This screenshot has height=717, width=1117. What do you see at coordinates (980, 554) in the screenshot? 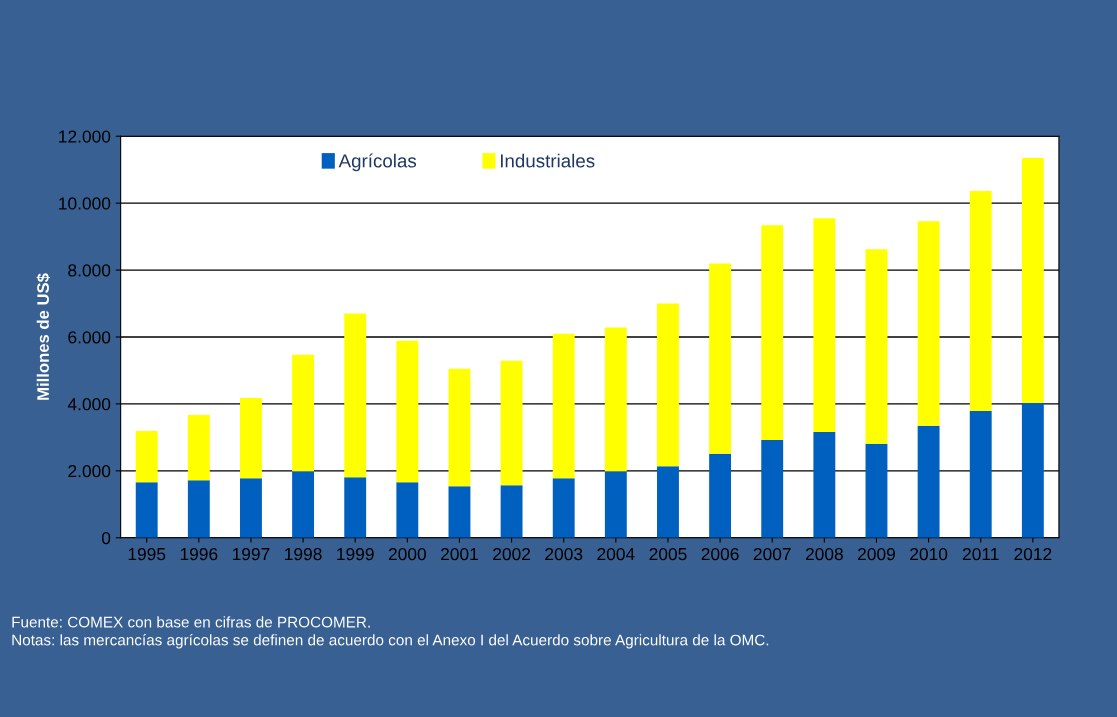
I see `x-tick-label: 2011` at bounding box center [980, 554].